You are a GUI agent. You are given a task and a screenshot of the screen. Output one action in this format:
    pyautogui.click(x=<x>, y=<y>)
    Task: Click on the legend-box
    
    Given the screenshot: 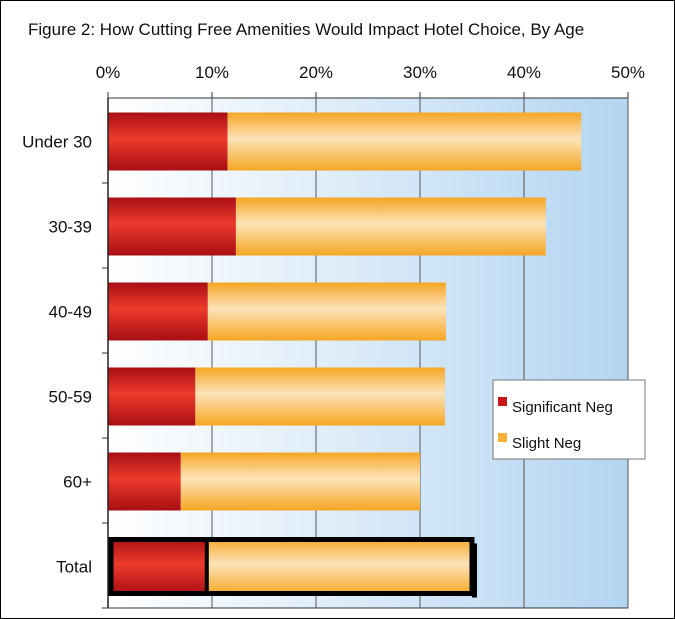 What is the action you would take?
    pyautogui.click(x=569, y=419)
    